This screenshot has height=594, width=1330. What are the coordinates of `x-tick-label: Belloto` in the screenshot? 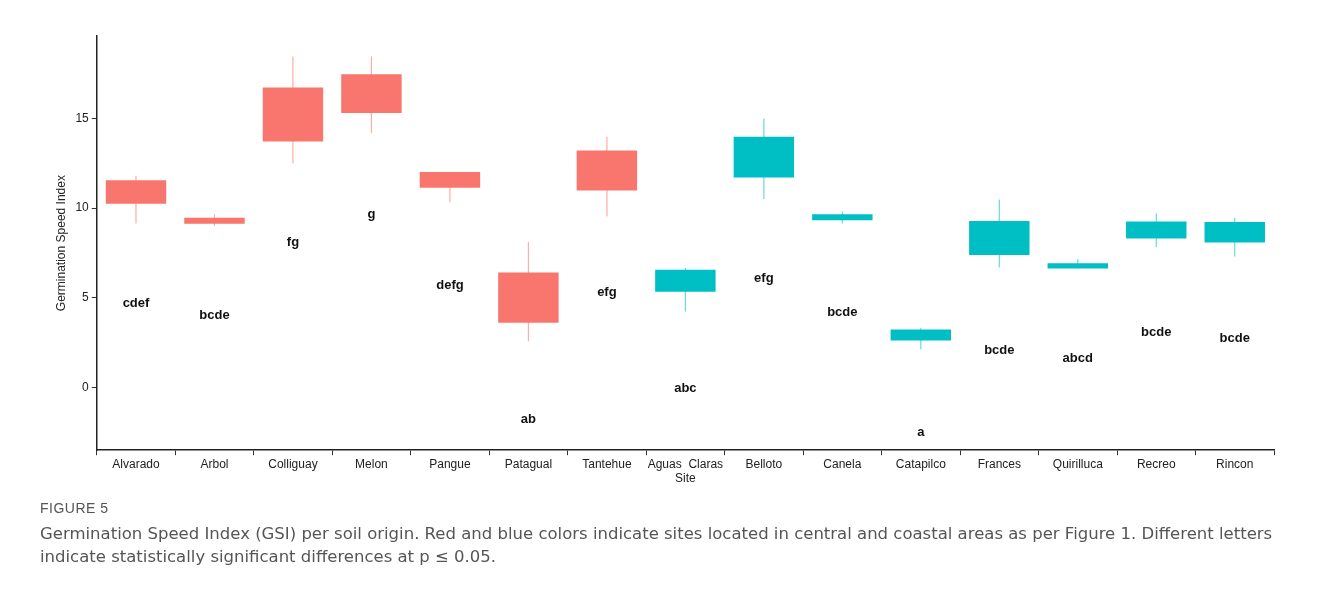 It's located at (764, 463).